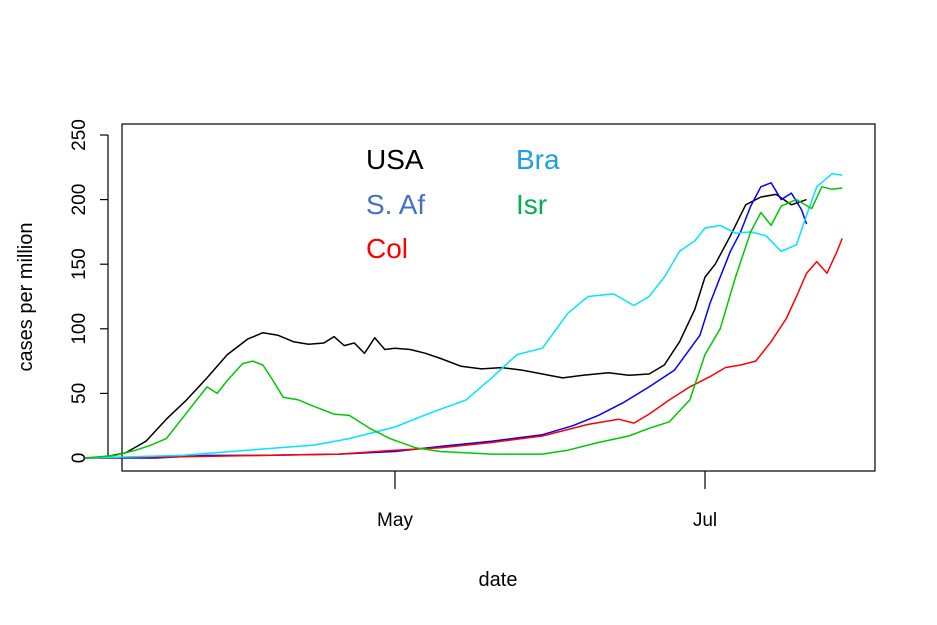 This screenshot has height=625, width=937. I want to click on legend-label-col: Col, so click(387, 248).